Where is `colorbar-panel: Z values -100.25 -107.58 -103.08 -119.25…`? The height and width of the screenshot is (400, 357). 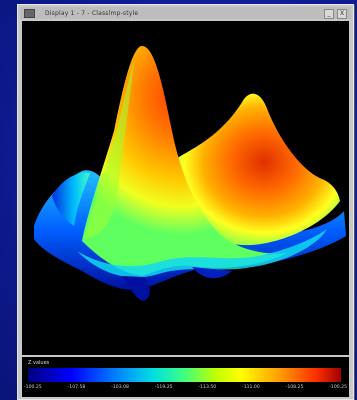
colorbar-panel: Z values -100.25 -107.58 -103.08 -119.25… is located at coordinates (185, 377).